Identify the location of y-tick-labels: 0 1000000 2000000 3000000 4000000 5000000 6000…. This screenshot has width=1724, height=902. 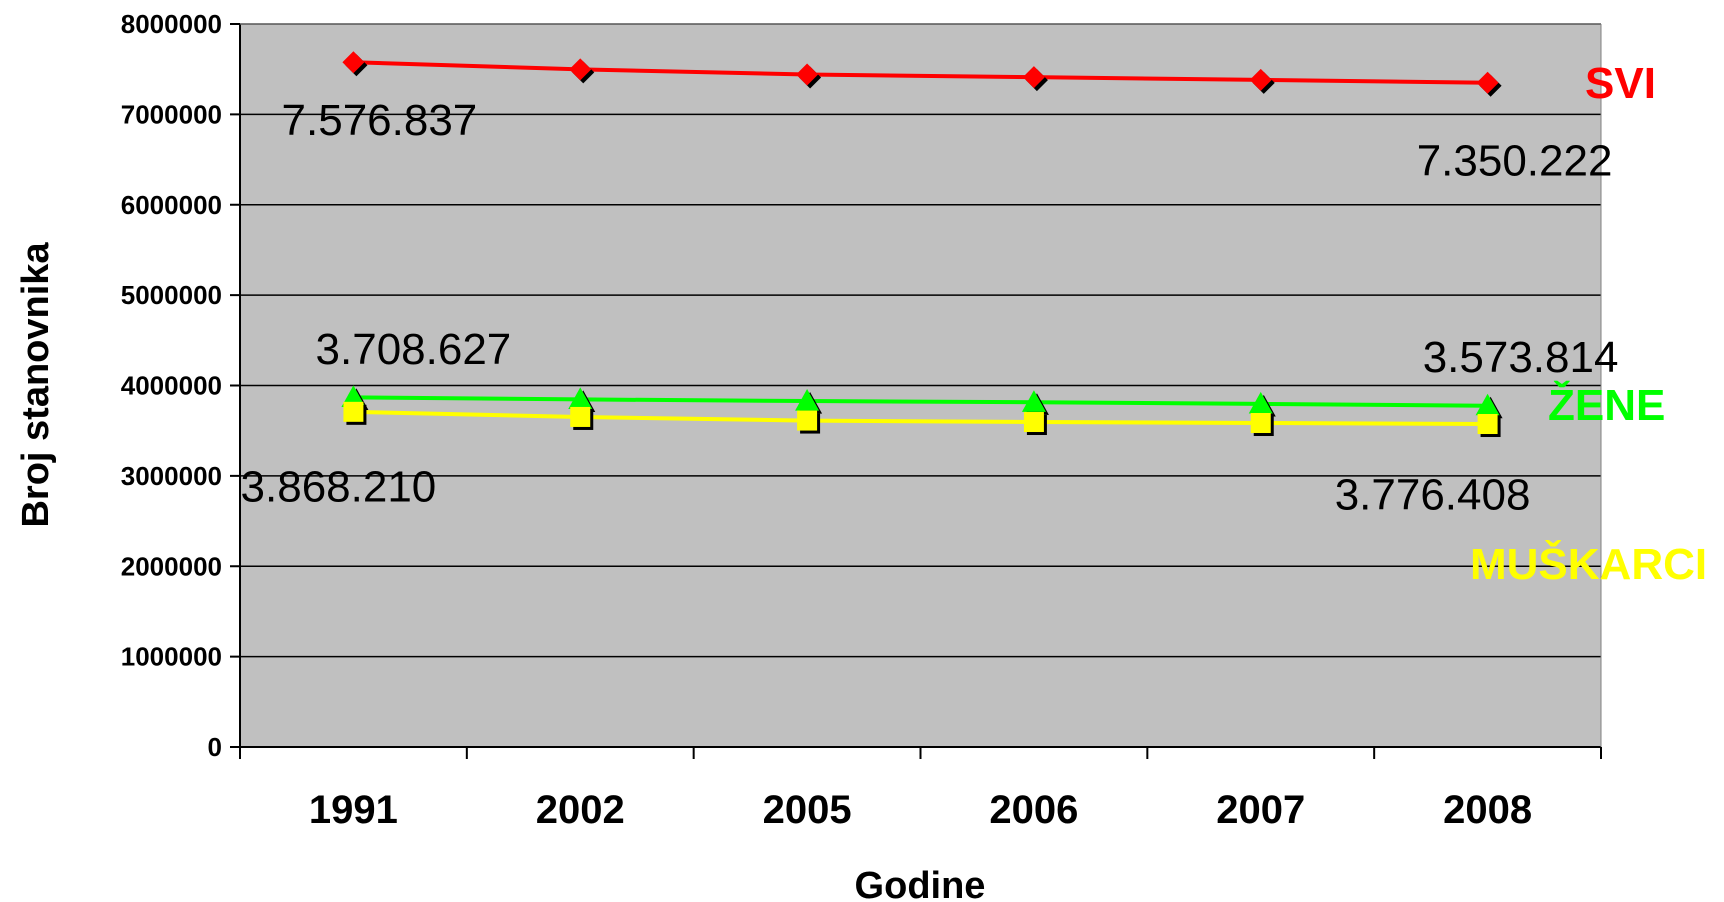
(171, 385).